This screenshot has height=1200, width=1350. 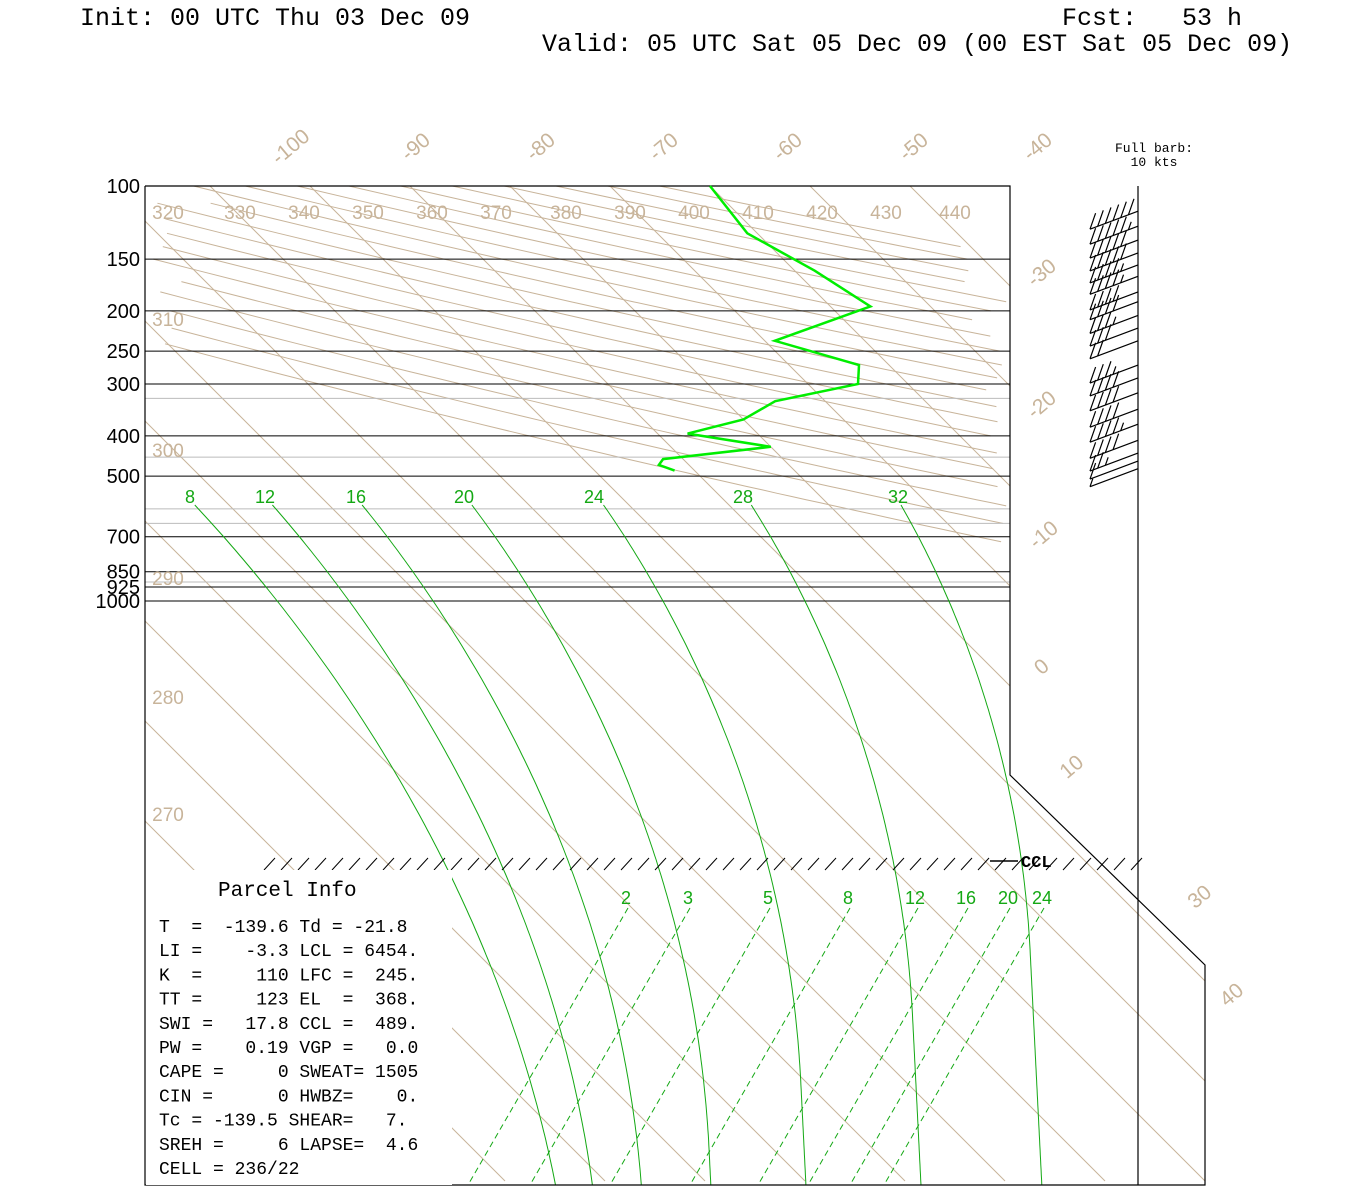 I want to click on theta-label: 400, so click(x=694, y=213).